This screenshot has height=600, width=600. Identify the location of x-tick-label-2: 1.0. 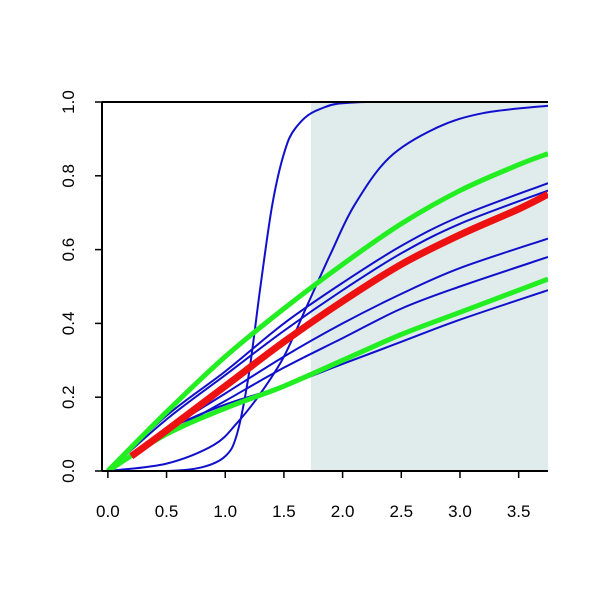
(225, 511).